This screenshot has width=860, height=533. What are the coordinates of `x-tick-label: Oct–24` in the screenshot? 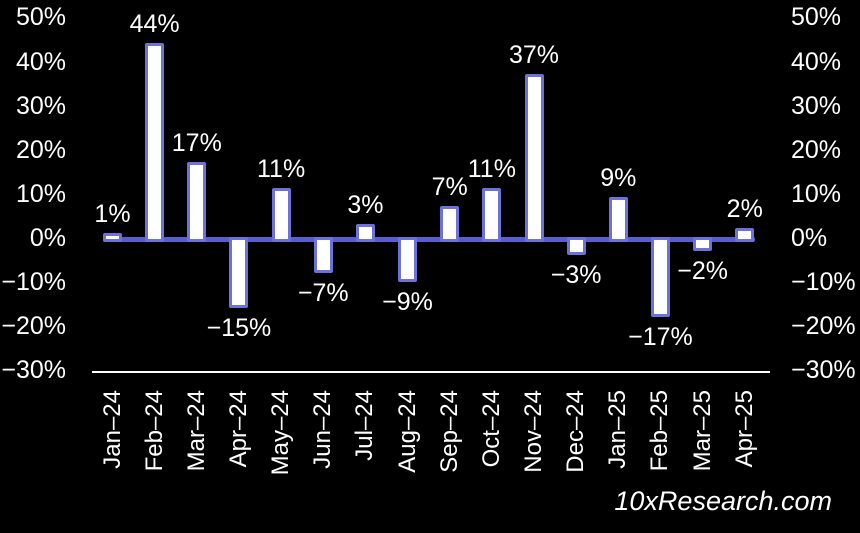 It's located at (491, 429).